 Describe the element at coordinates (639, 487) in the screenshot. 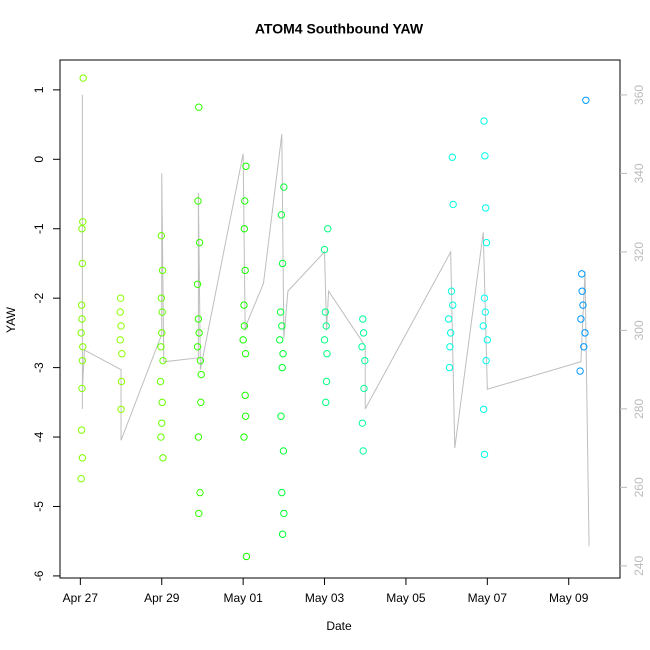

I see `y2-tick-label: 260` at that location.